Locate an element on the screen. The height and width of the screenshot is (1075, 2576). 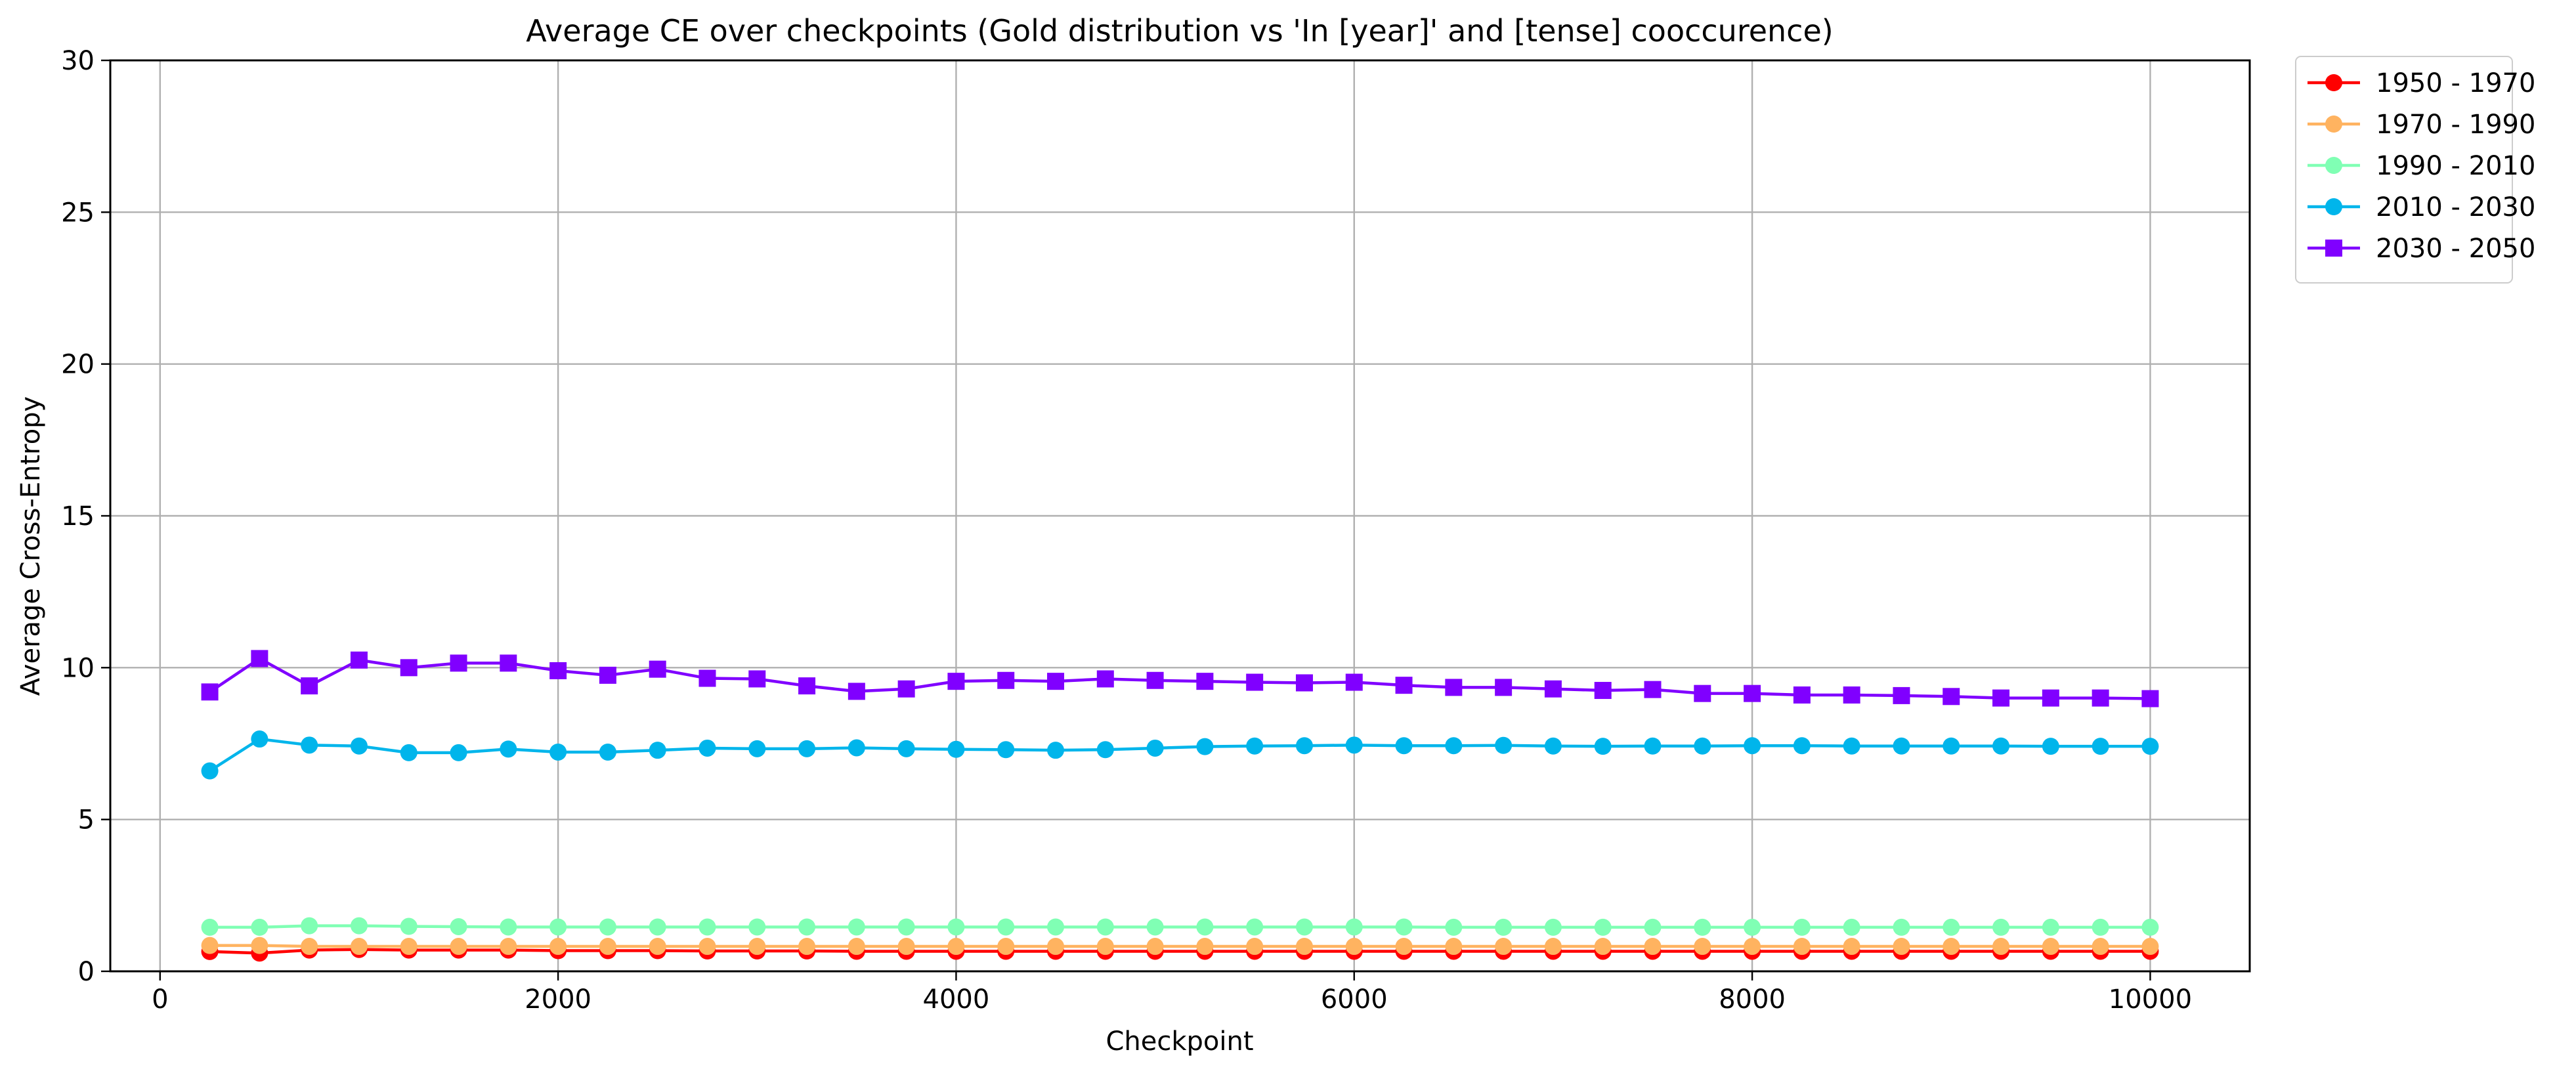
y-tick-label: 25 is located at coordinates (78, 213).